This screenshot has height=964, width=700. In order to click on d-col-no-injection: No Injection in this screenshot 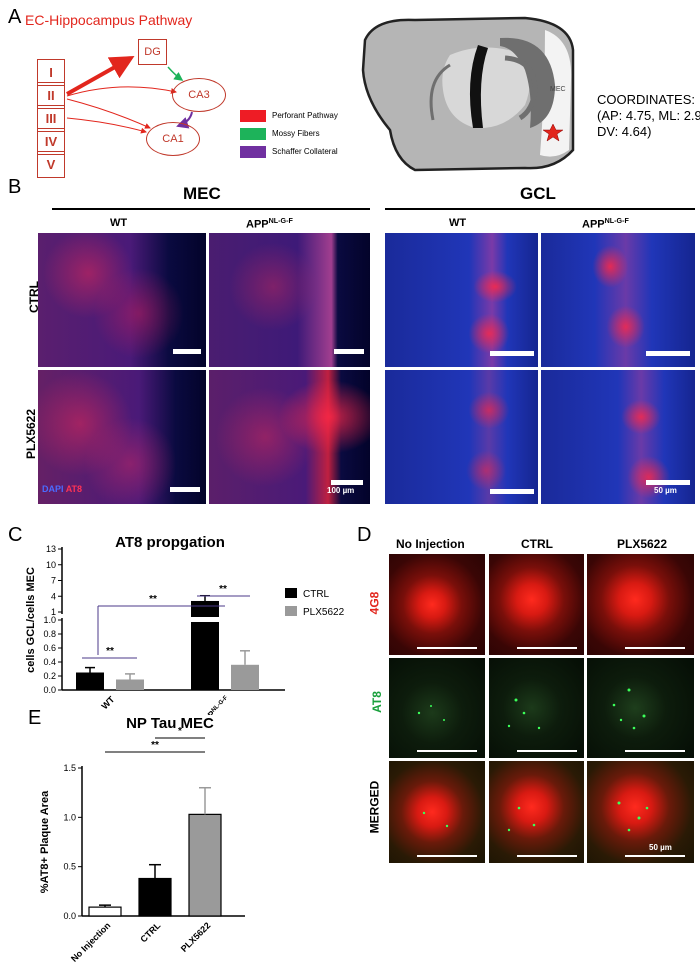, I will do `click(430, 544)`.